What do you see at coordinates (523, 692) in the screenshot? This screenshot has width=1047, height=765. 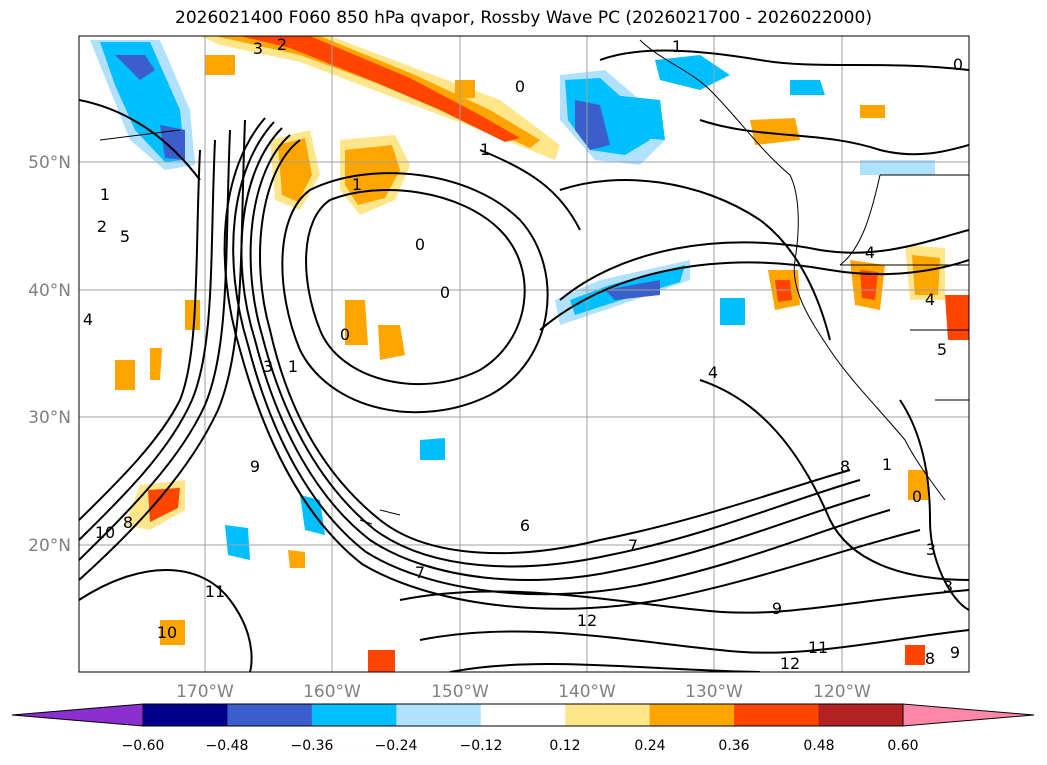 I see `longitude-labels: 170°W 160°W 150°W 140°W 130°W 120°W` at bounding box center [523, 692].